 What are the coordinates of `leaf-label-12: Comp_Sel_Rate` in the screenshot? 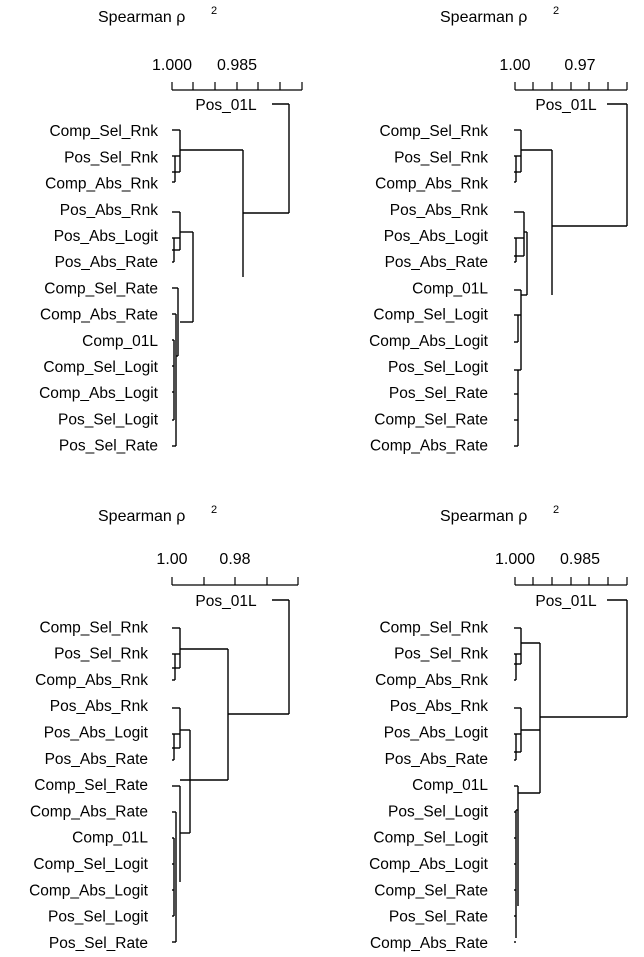 It's located at (431, 890).